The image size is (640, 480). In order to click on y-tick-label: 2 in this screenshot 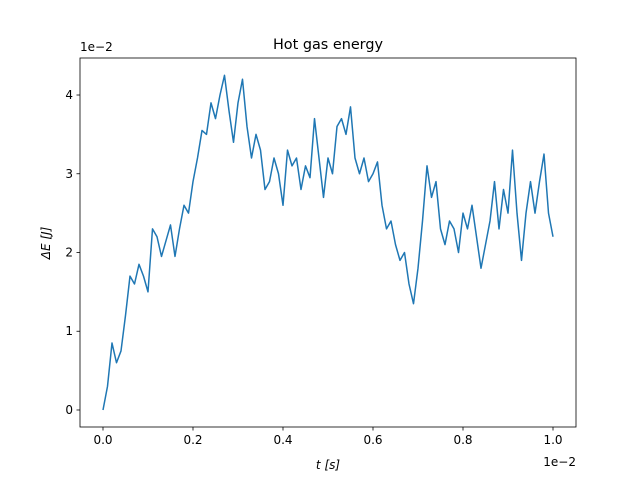, I will do `click(69, 253)`.